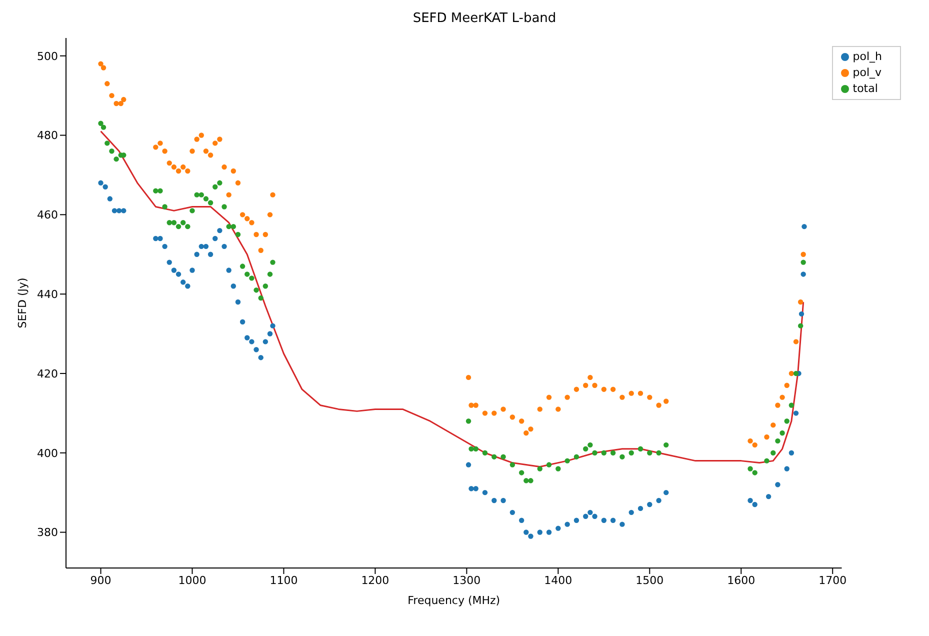 The width and height of the screenshot is (929, 636). Describe the element at coordinates (832, 580) in the screenshot. I see `x-tick-label: 1700` at that location.